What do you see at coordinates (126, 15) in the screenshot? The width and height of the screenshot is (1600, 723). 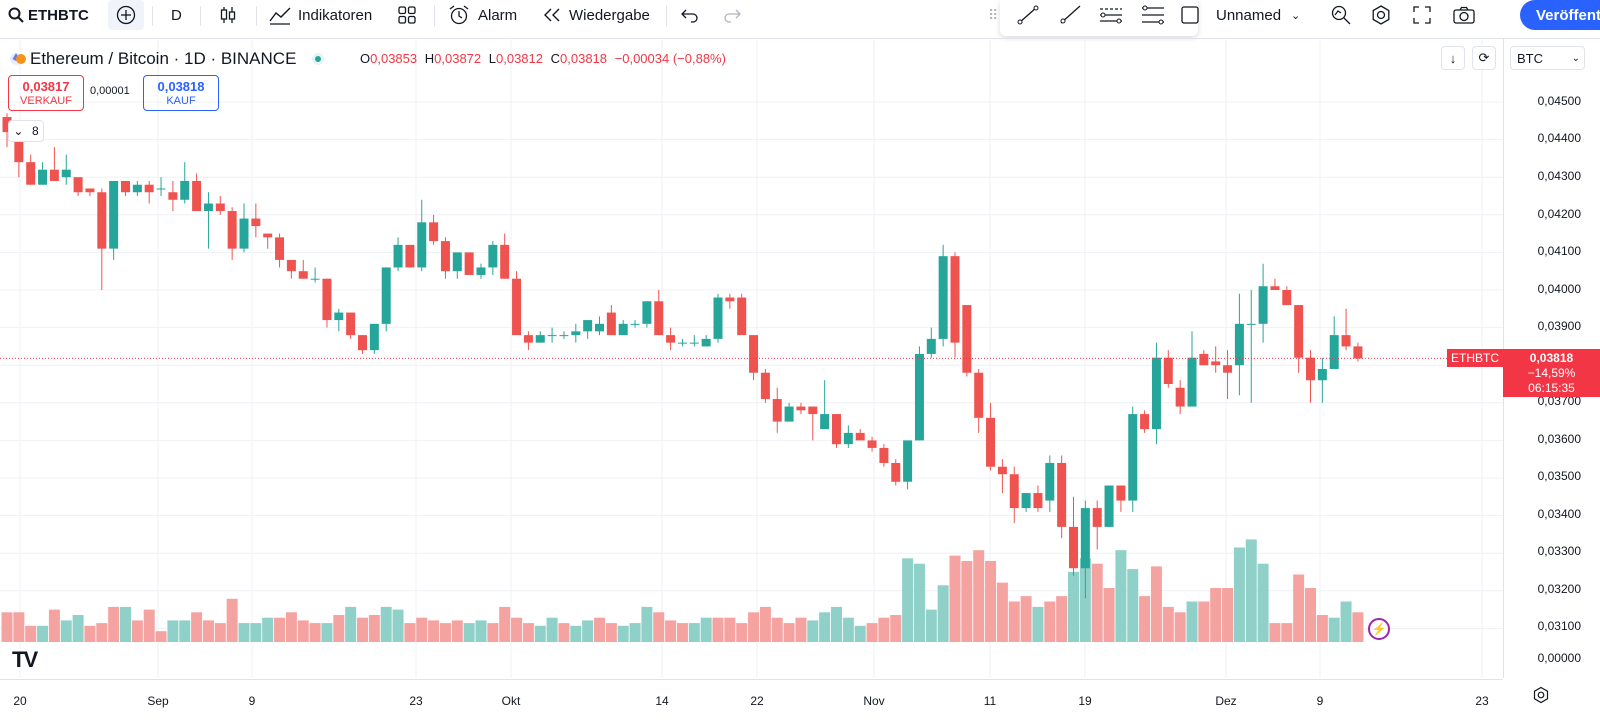 I see `compare-add-button` at bounding box center [126, 15].